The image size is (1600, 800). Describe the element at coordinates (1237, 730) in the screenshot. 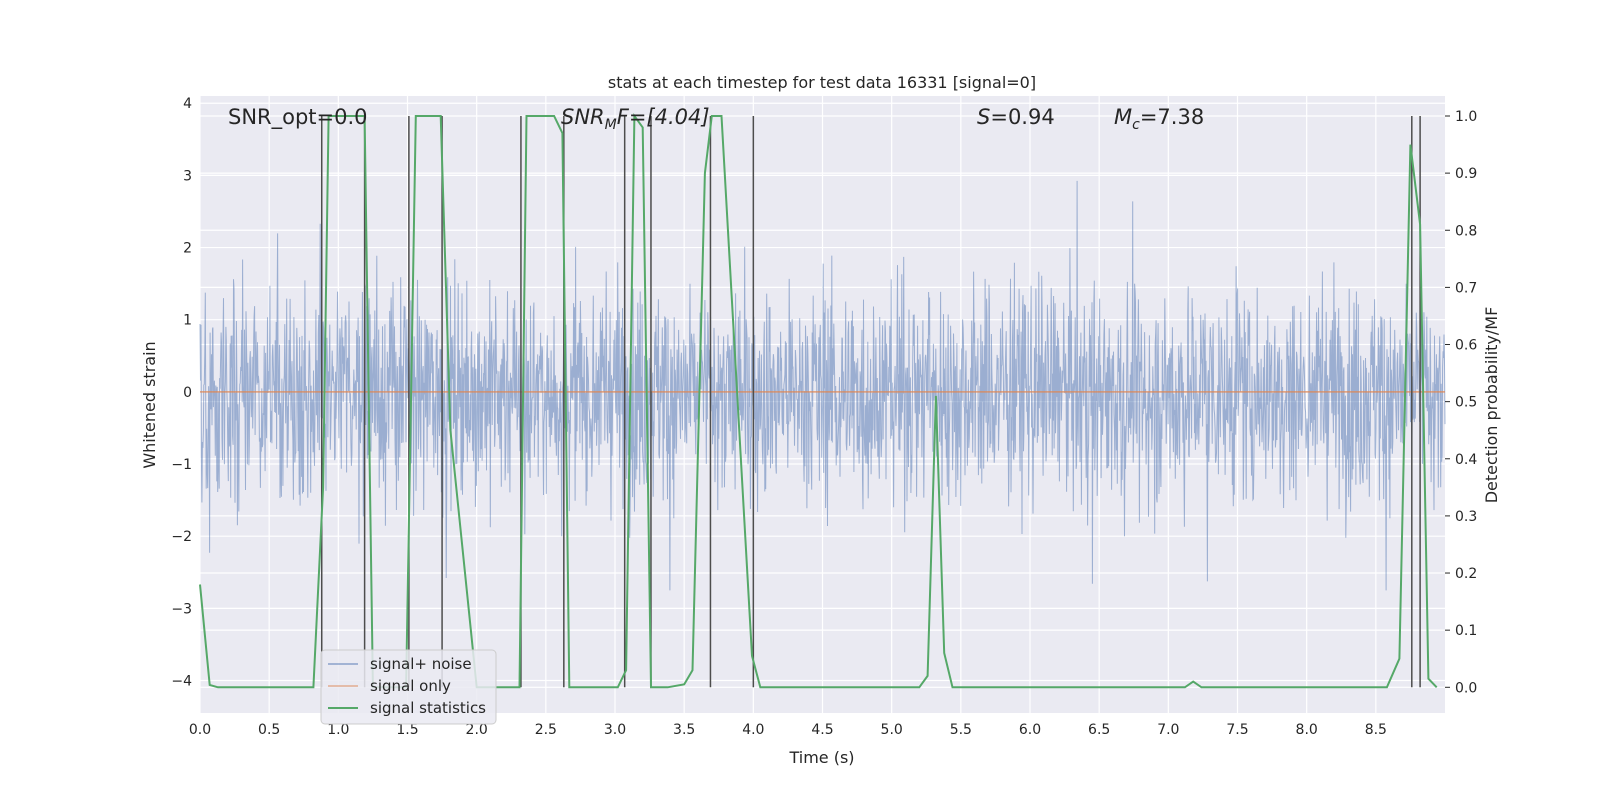

I see `x-tick-label: 7.5` at that location.